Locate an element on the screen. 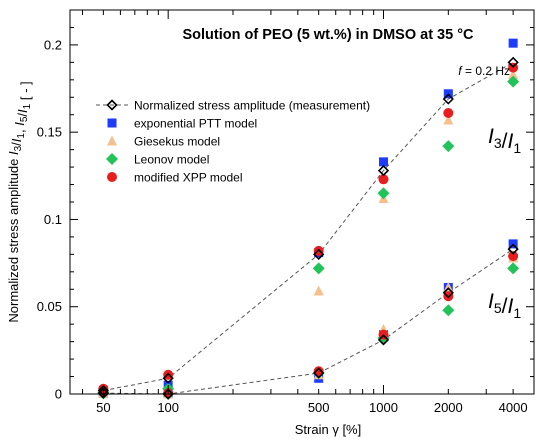 Image resolution: width=550 pixels, height=443 pixels. x-tick-label: 4000 is located at coordinates (513, 407).